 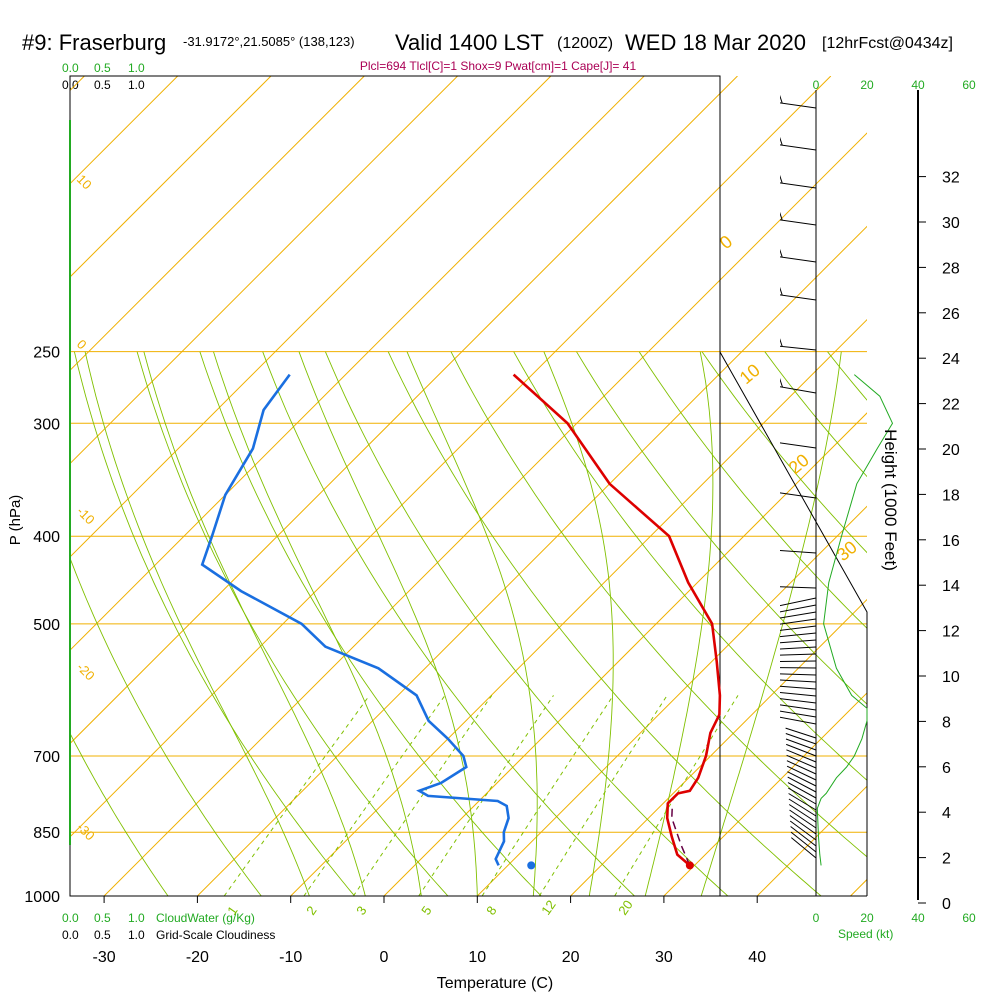 I want to click on height-tick-label: 30, so click(x=951, y=223).